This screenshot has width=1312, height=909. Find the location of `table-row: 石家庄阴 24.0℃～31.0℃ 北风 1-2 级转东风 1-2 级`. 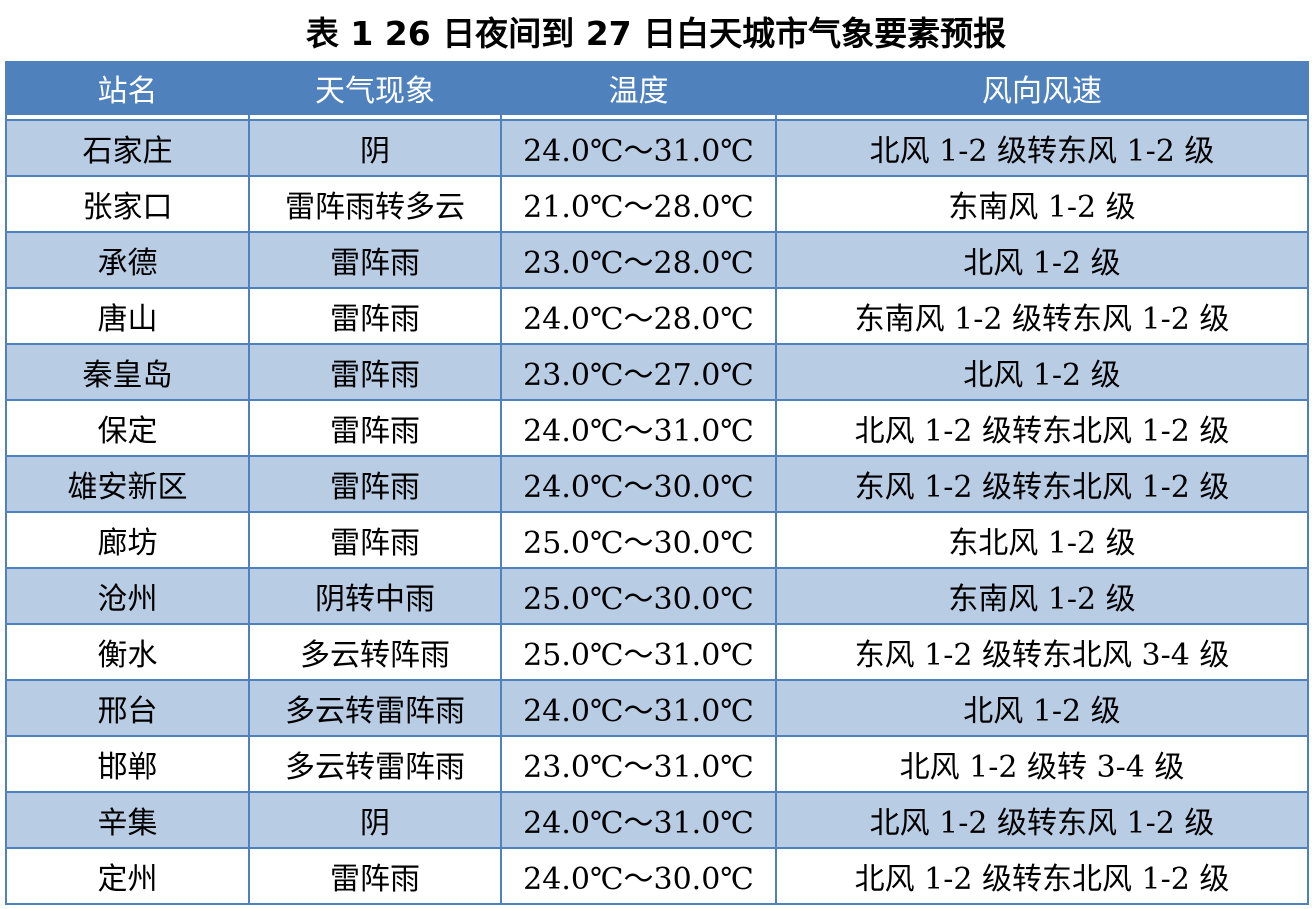

table-row: 石家庄阴 24.0℃～31.0℃ 北风 1-2 级转东风 1-2 级 is located at coordinates (657, 148).